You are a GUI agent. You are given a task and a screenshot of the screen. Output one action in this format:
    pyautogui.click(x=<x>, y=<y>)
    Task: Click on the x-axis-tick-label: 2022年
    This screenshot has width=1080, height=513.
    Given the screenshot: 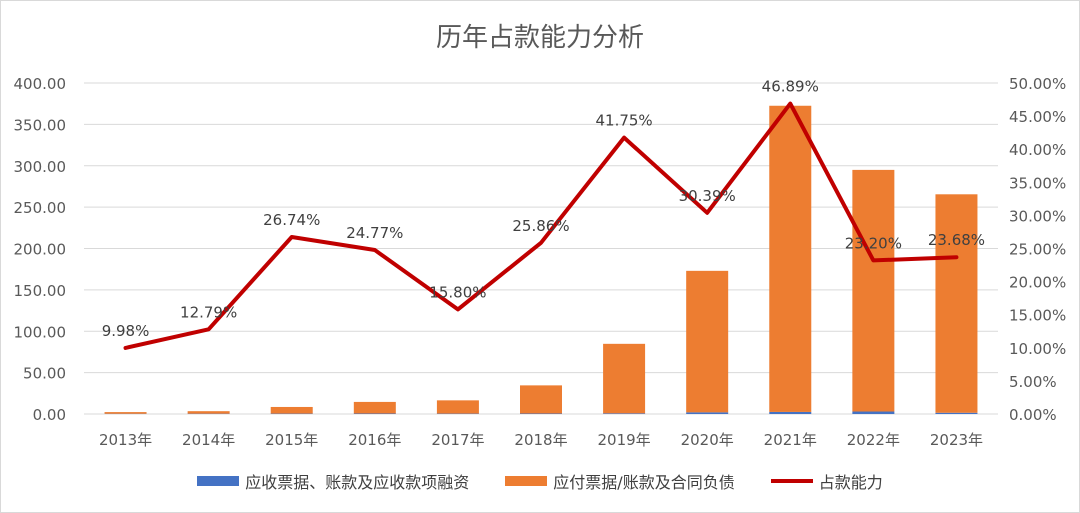 What is the action you would take?
    pyautogui.click(x=873, y=440)
    